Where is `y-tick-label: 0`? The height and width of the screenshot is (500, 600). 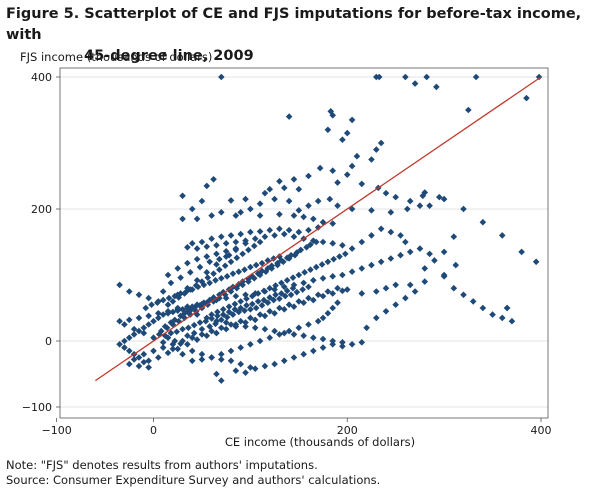 y-tick-label: 0 is located at coordinates (48, 341).